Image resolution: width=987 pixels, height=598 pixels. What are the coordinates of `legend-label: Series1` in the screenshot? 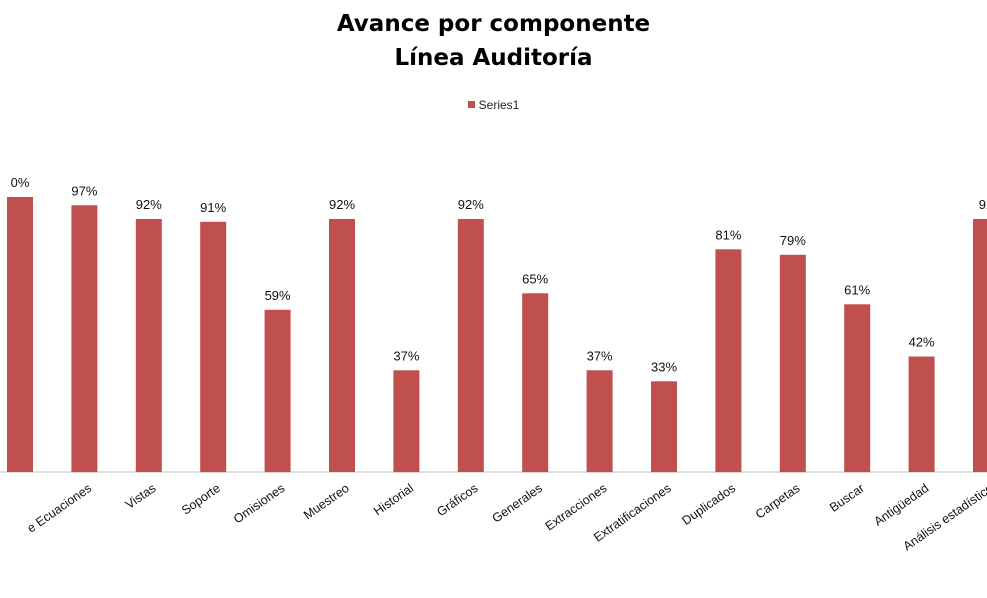 It's located at (499, 105).